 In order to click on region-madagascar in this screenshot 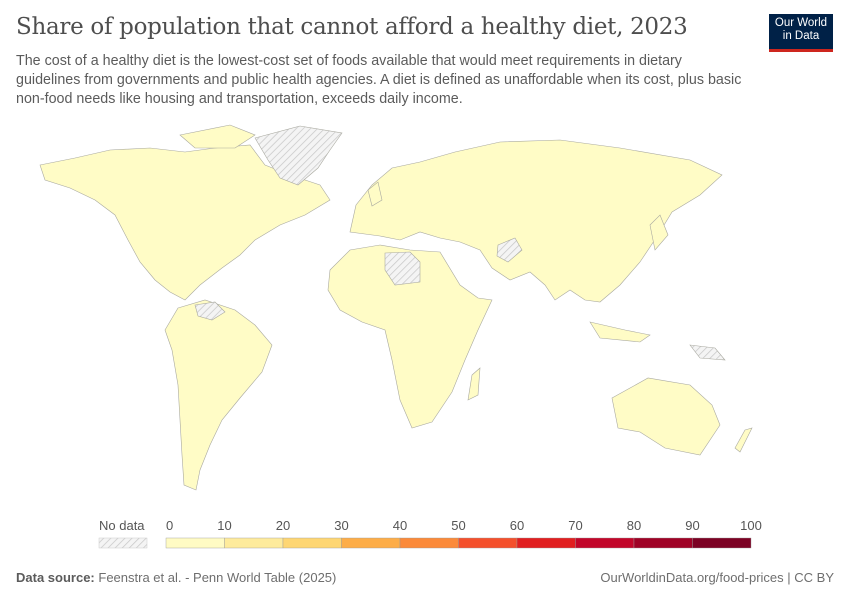, I will do `click(474, 384)`.